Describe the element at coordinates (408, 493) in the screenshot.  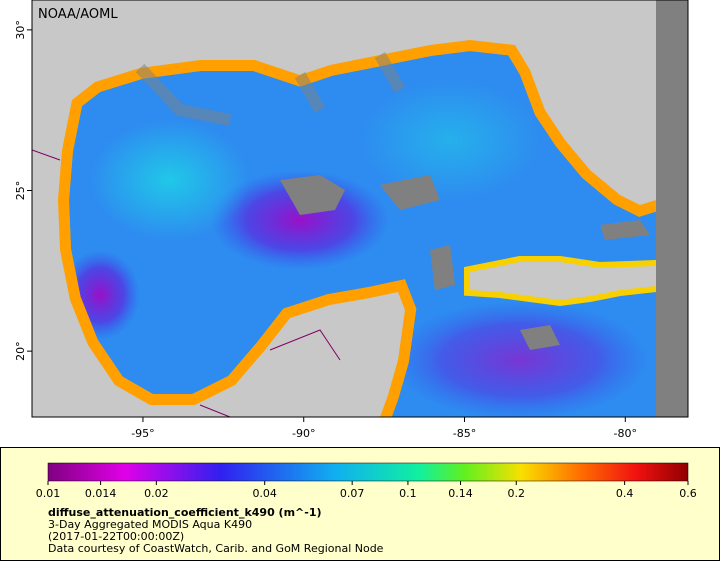
I see `colorbar-tick-label: 0.1` at that location.